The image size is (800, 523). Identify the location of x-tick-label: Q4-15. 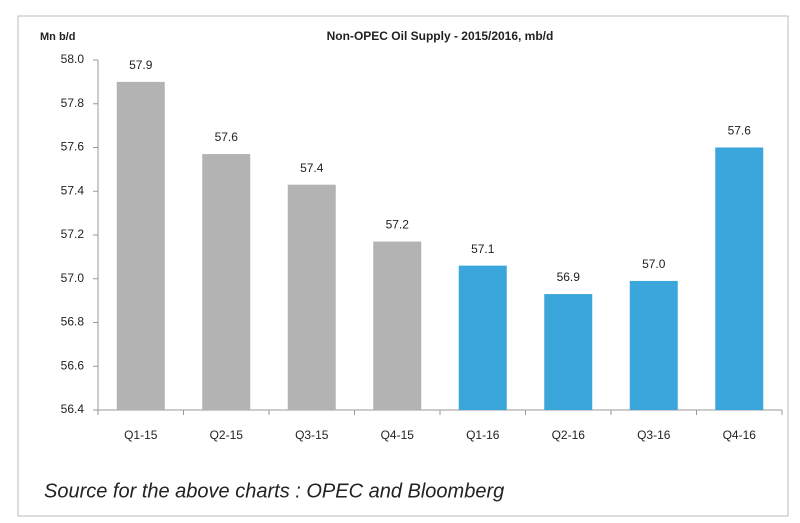
(398, 435).